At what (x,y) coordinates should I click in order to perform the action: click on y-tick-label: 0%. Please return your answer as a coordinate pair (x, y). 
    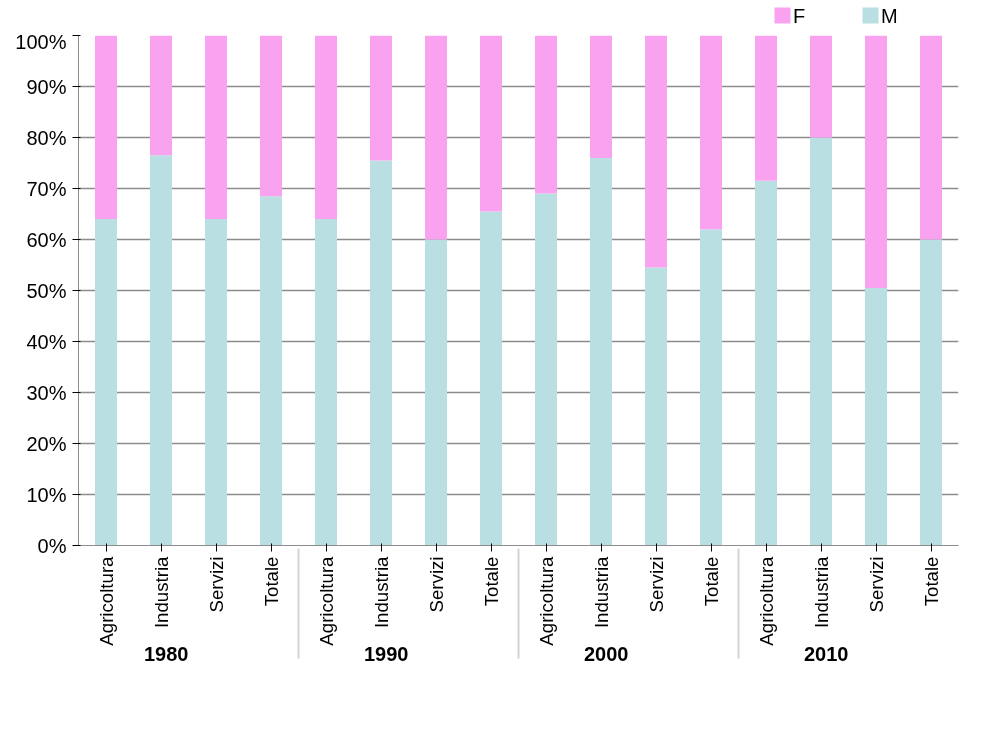
    Looking at the image, I should click on (52, 545).